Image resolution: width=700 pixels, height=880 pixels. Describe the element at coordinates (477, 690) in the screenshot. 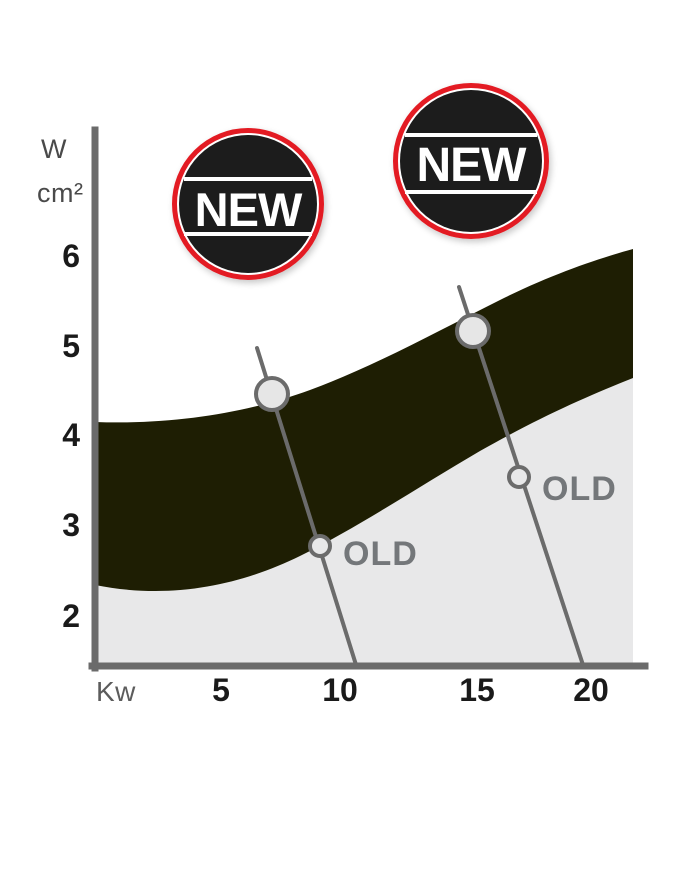

I see `x-tick-label-15: 15` at that location.